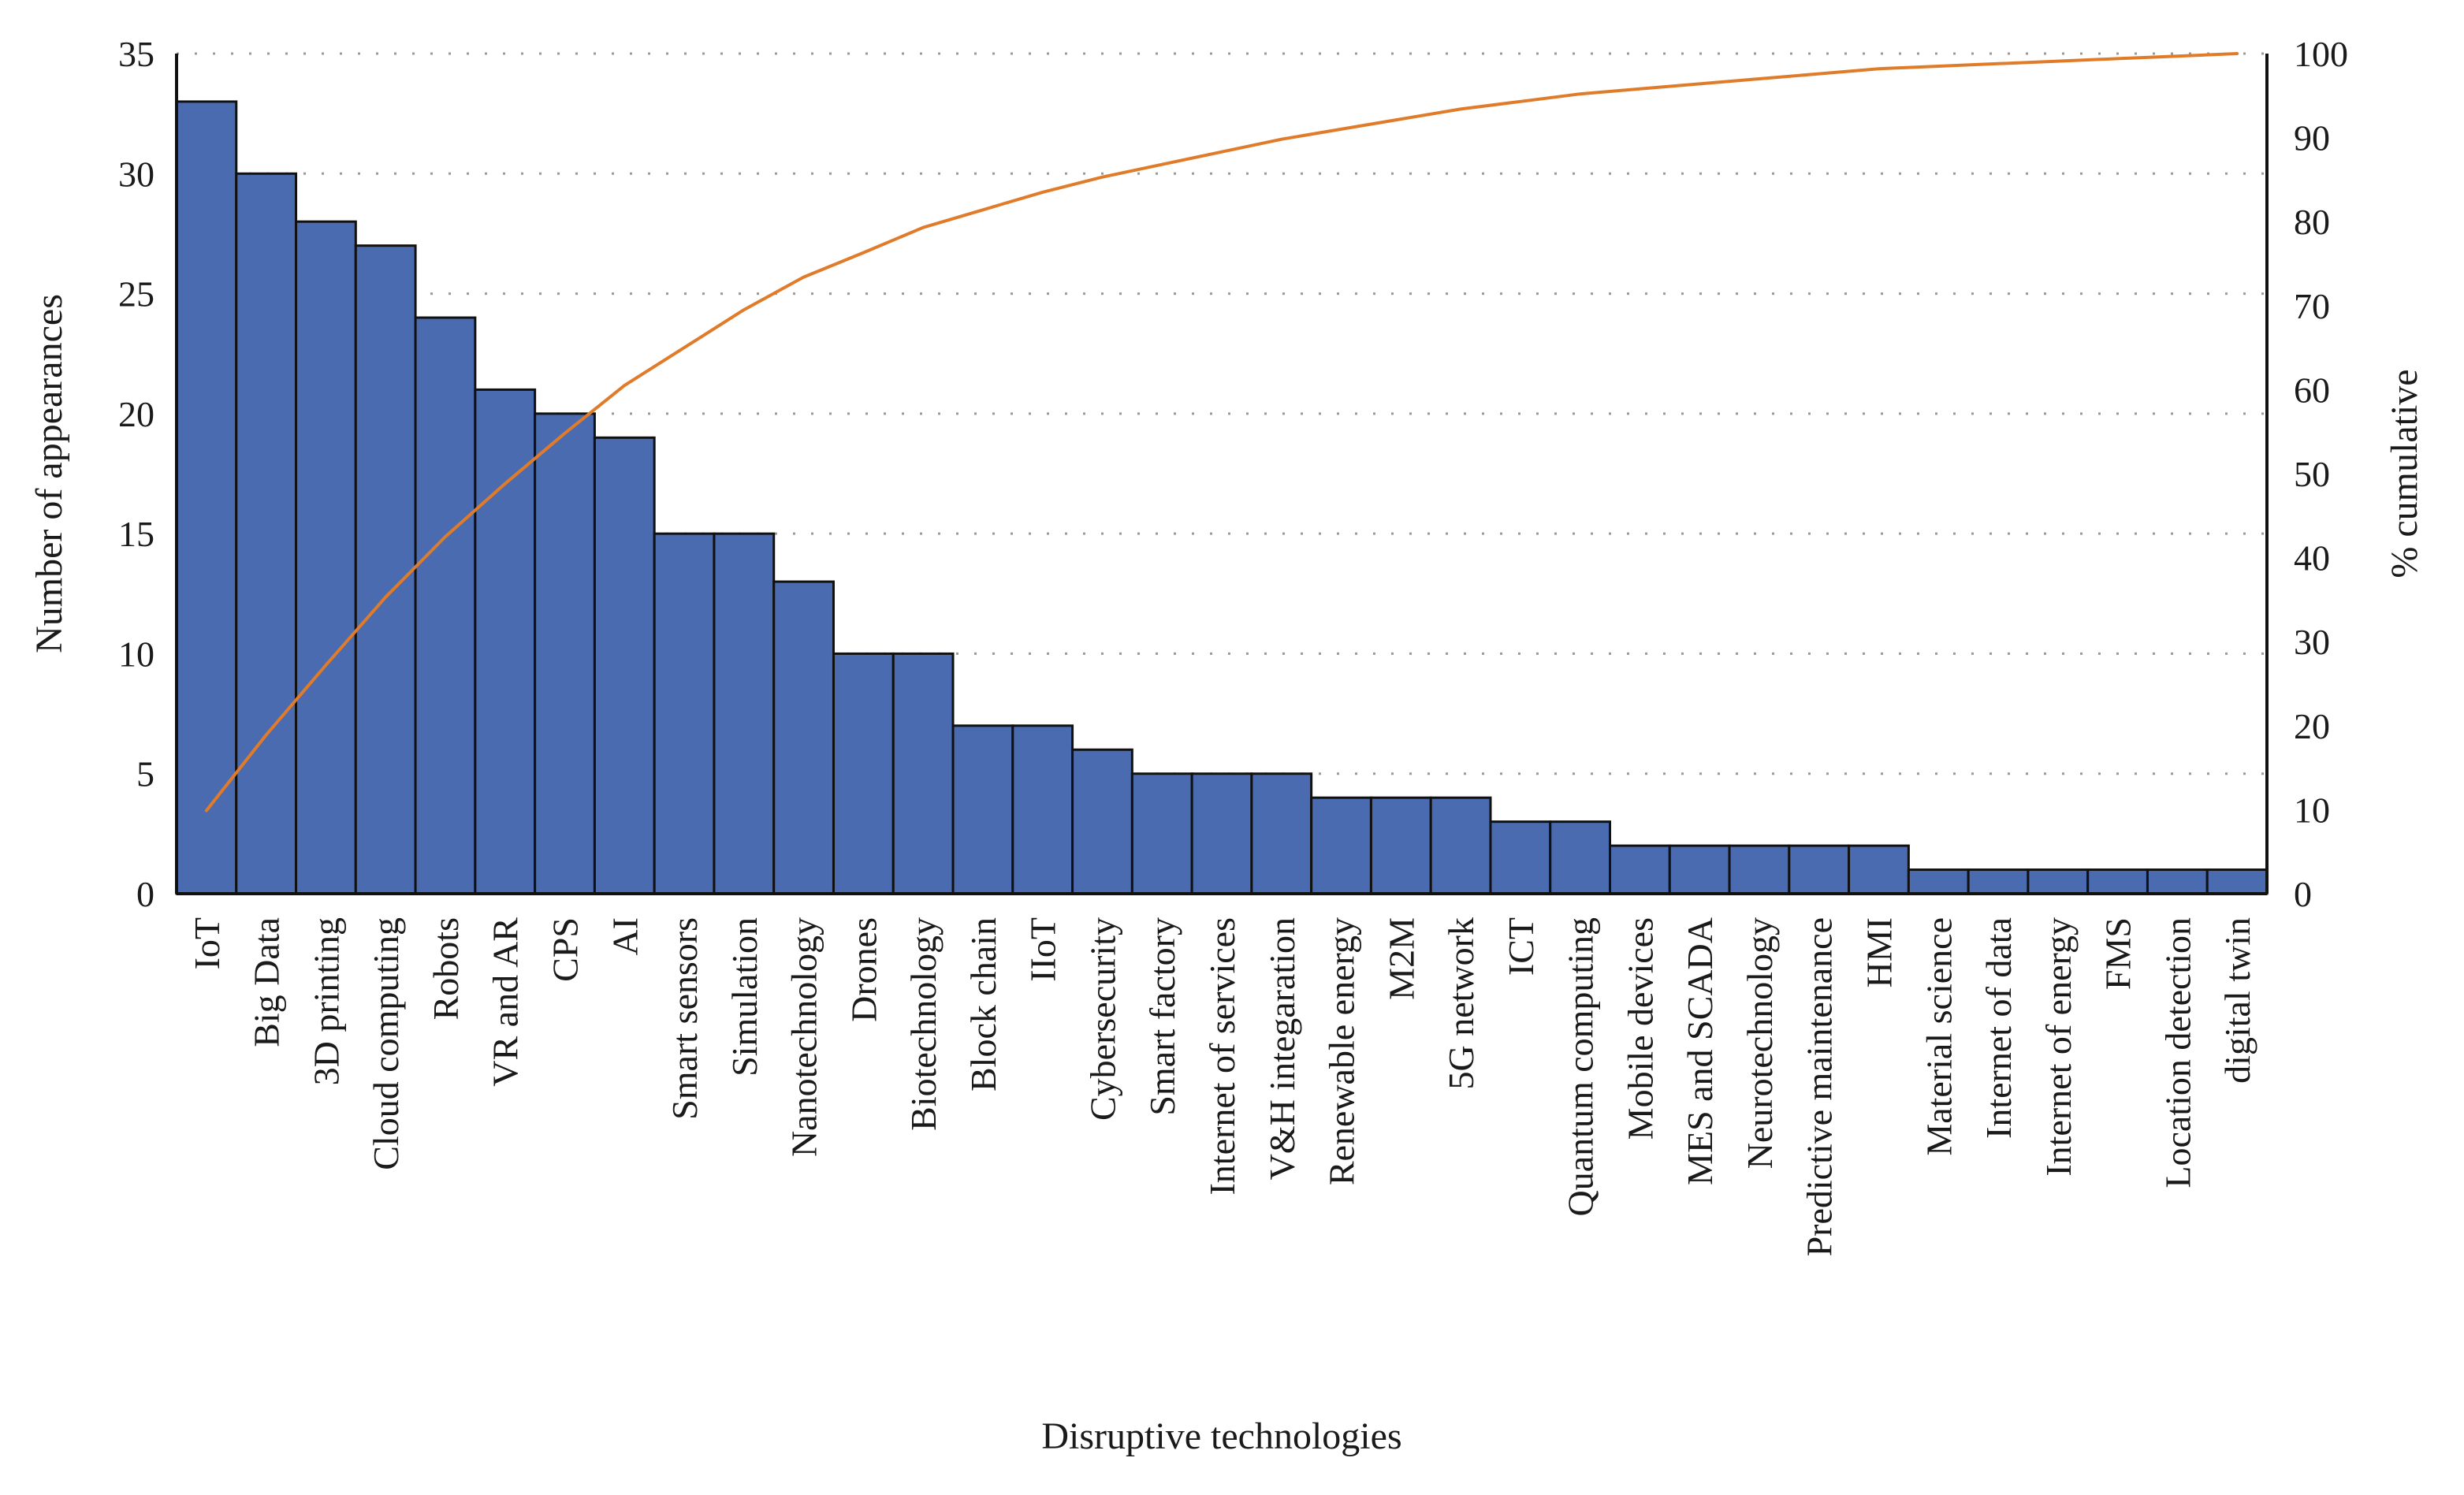 Image resolution: width=2464 pixels, height=1495 pixels. I want to click on y-tick-label: 35, so click(136, 54).